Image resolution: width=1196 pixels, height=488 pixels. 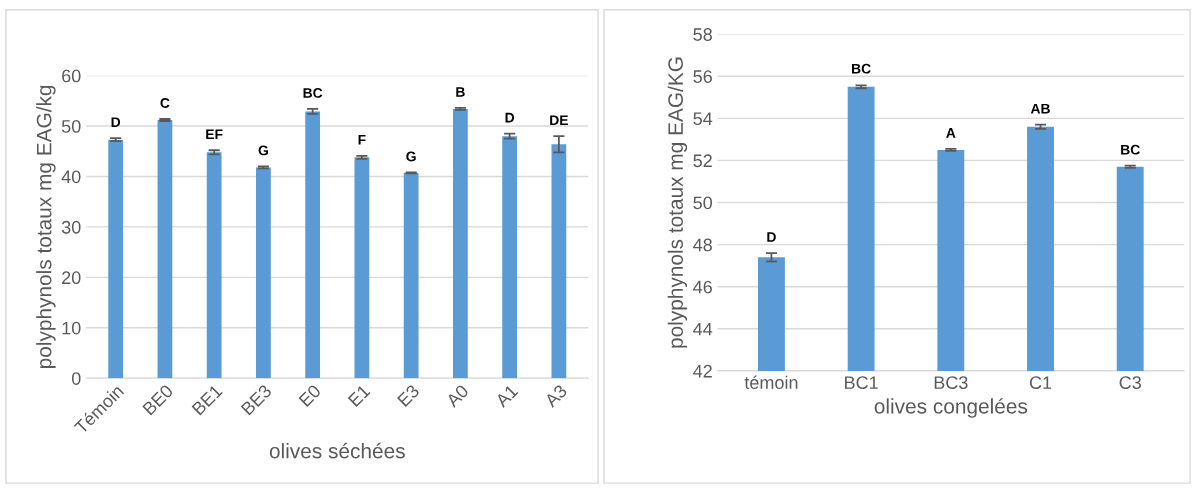 What do you see at coordinates (71, 177) in the screenshot?
I see `y-tick-label: 40` at bounding box center [71, 177].